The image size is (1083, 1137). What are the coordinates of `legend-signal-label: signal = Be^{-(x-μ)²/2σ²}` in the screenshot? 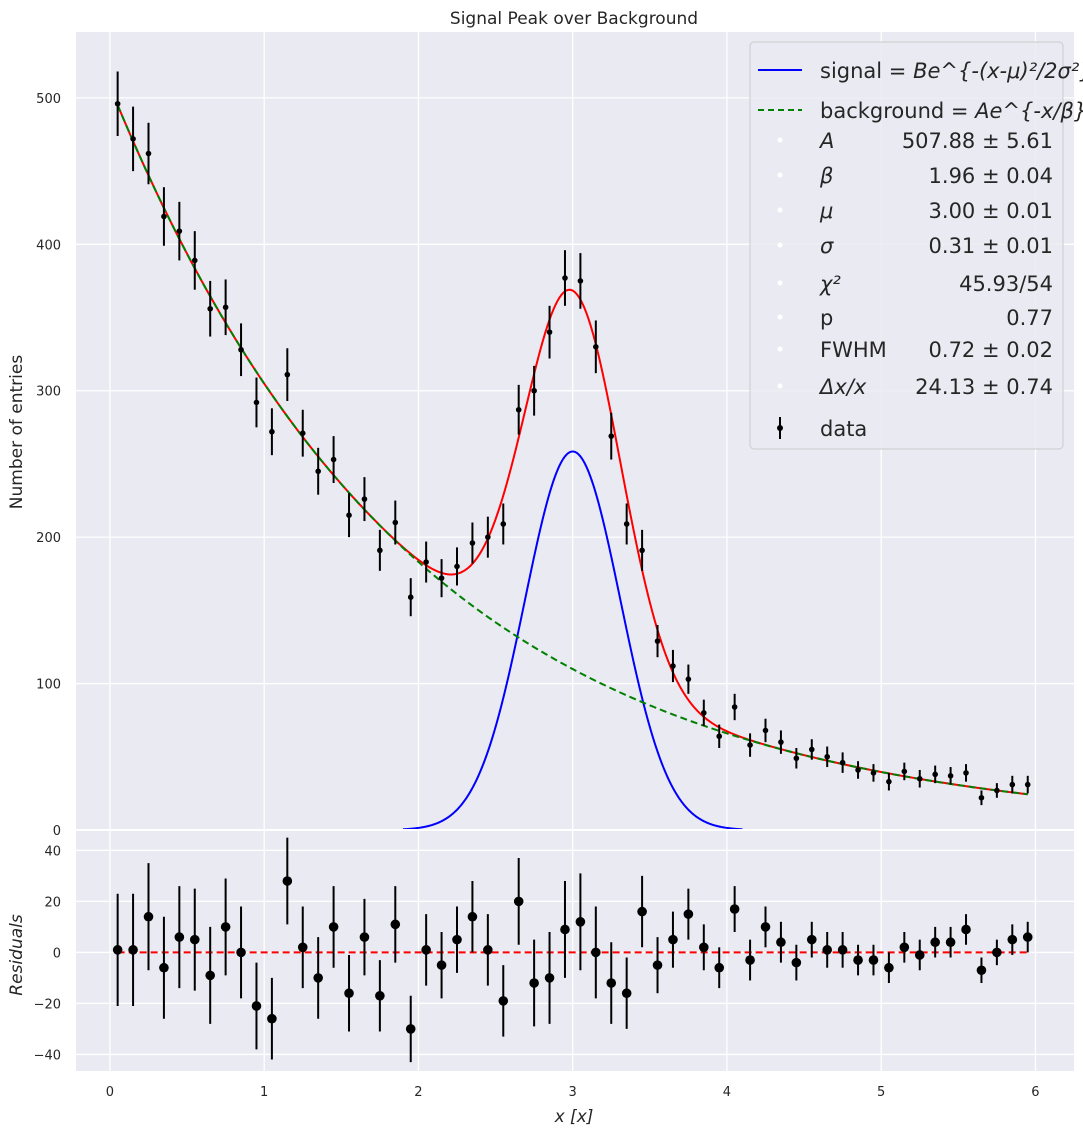 It's located at (951, 71).